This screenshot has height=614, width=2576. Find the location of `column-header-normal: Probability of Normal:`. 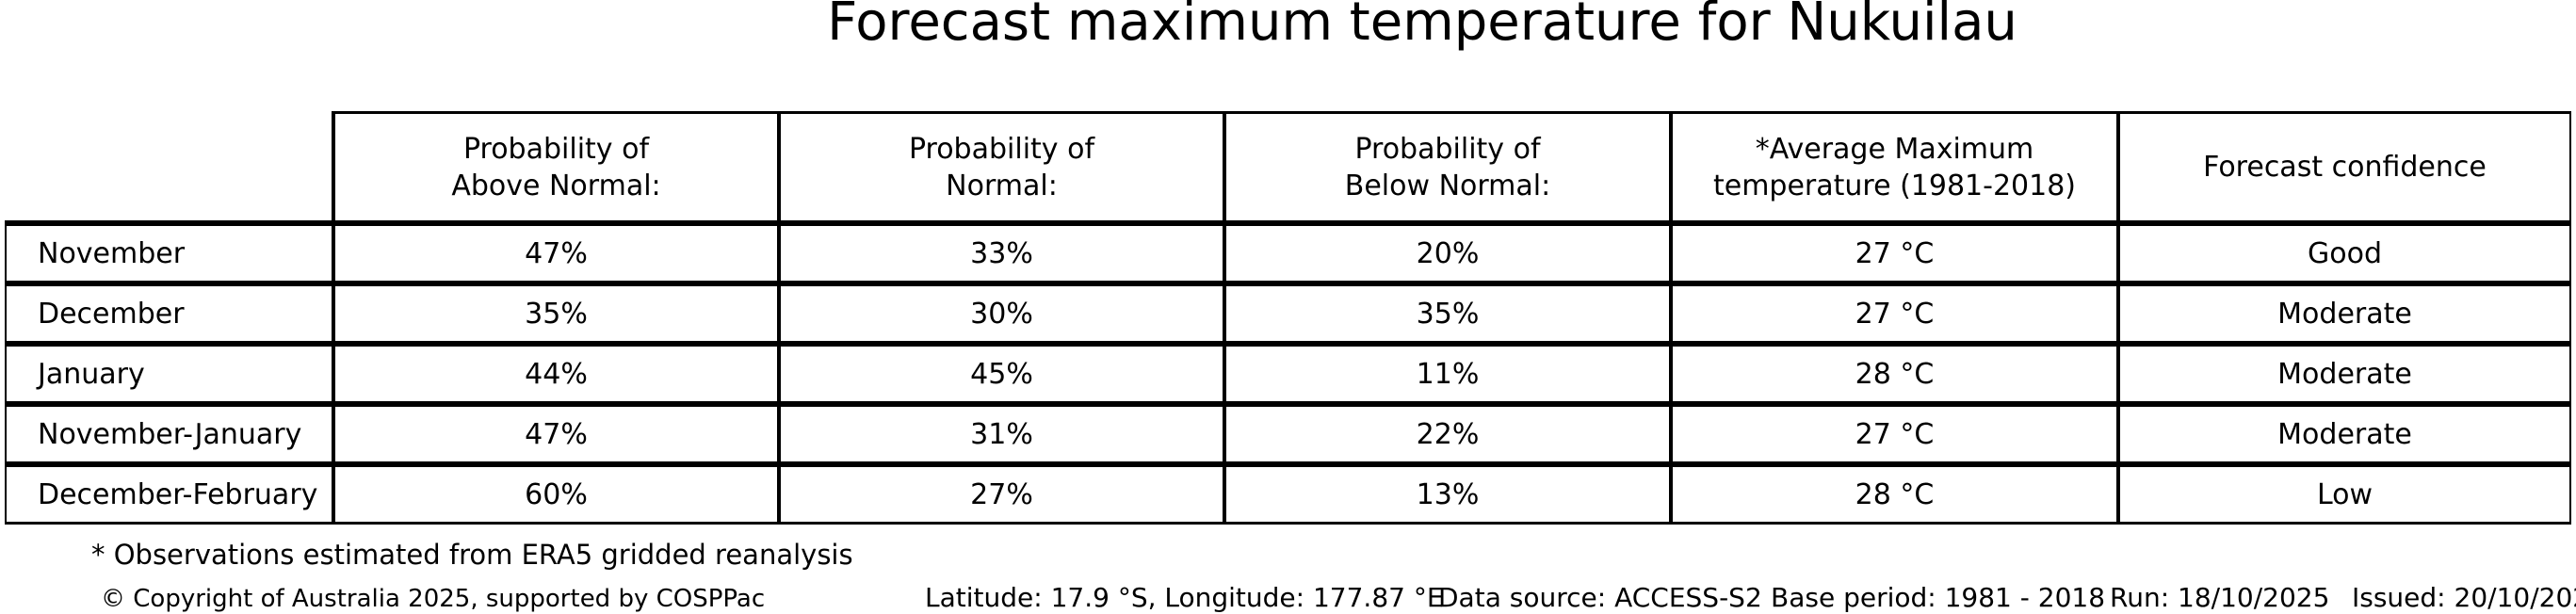

column-header-normal: Probability of Normal: is located at coordinates (1001, 167).